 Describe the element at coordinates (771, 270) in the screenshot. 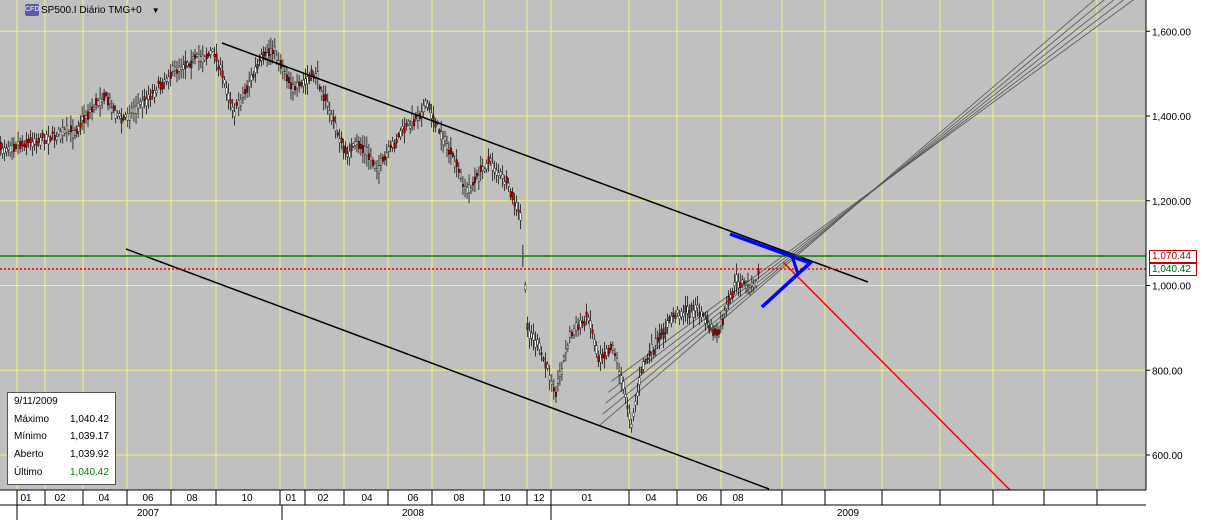

I see `blue-triangle-mark` at that location.